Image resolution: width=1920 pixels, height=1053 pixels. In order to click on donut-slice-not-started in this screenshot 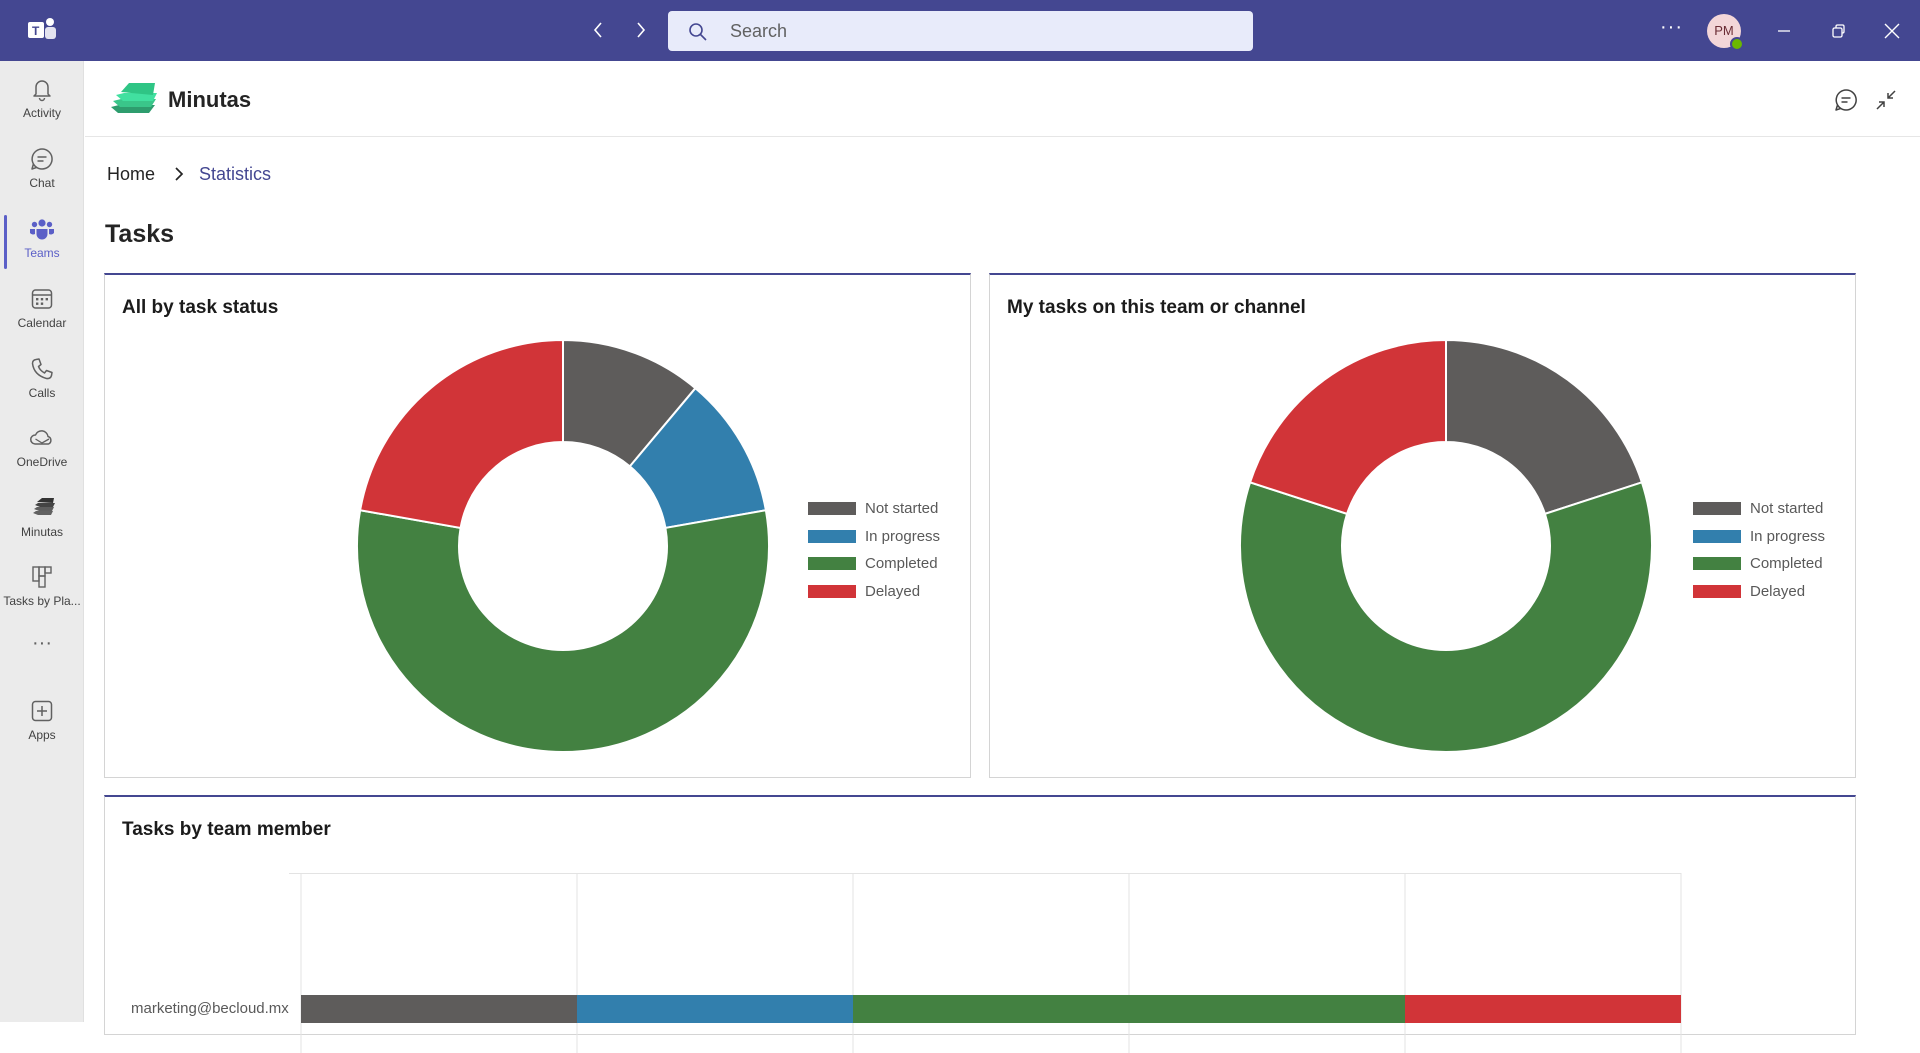, I will do `click(1544, 427)`.